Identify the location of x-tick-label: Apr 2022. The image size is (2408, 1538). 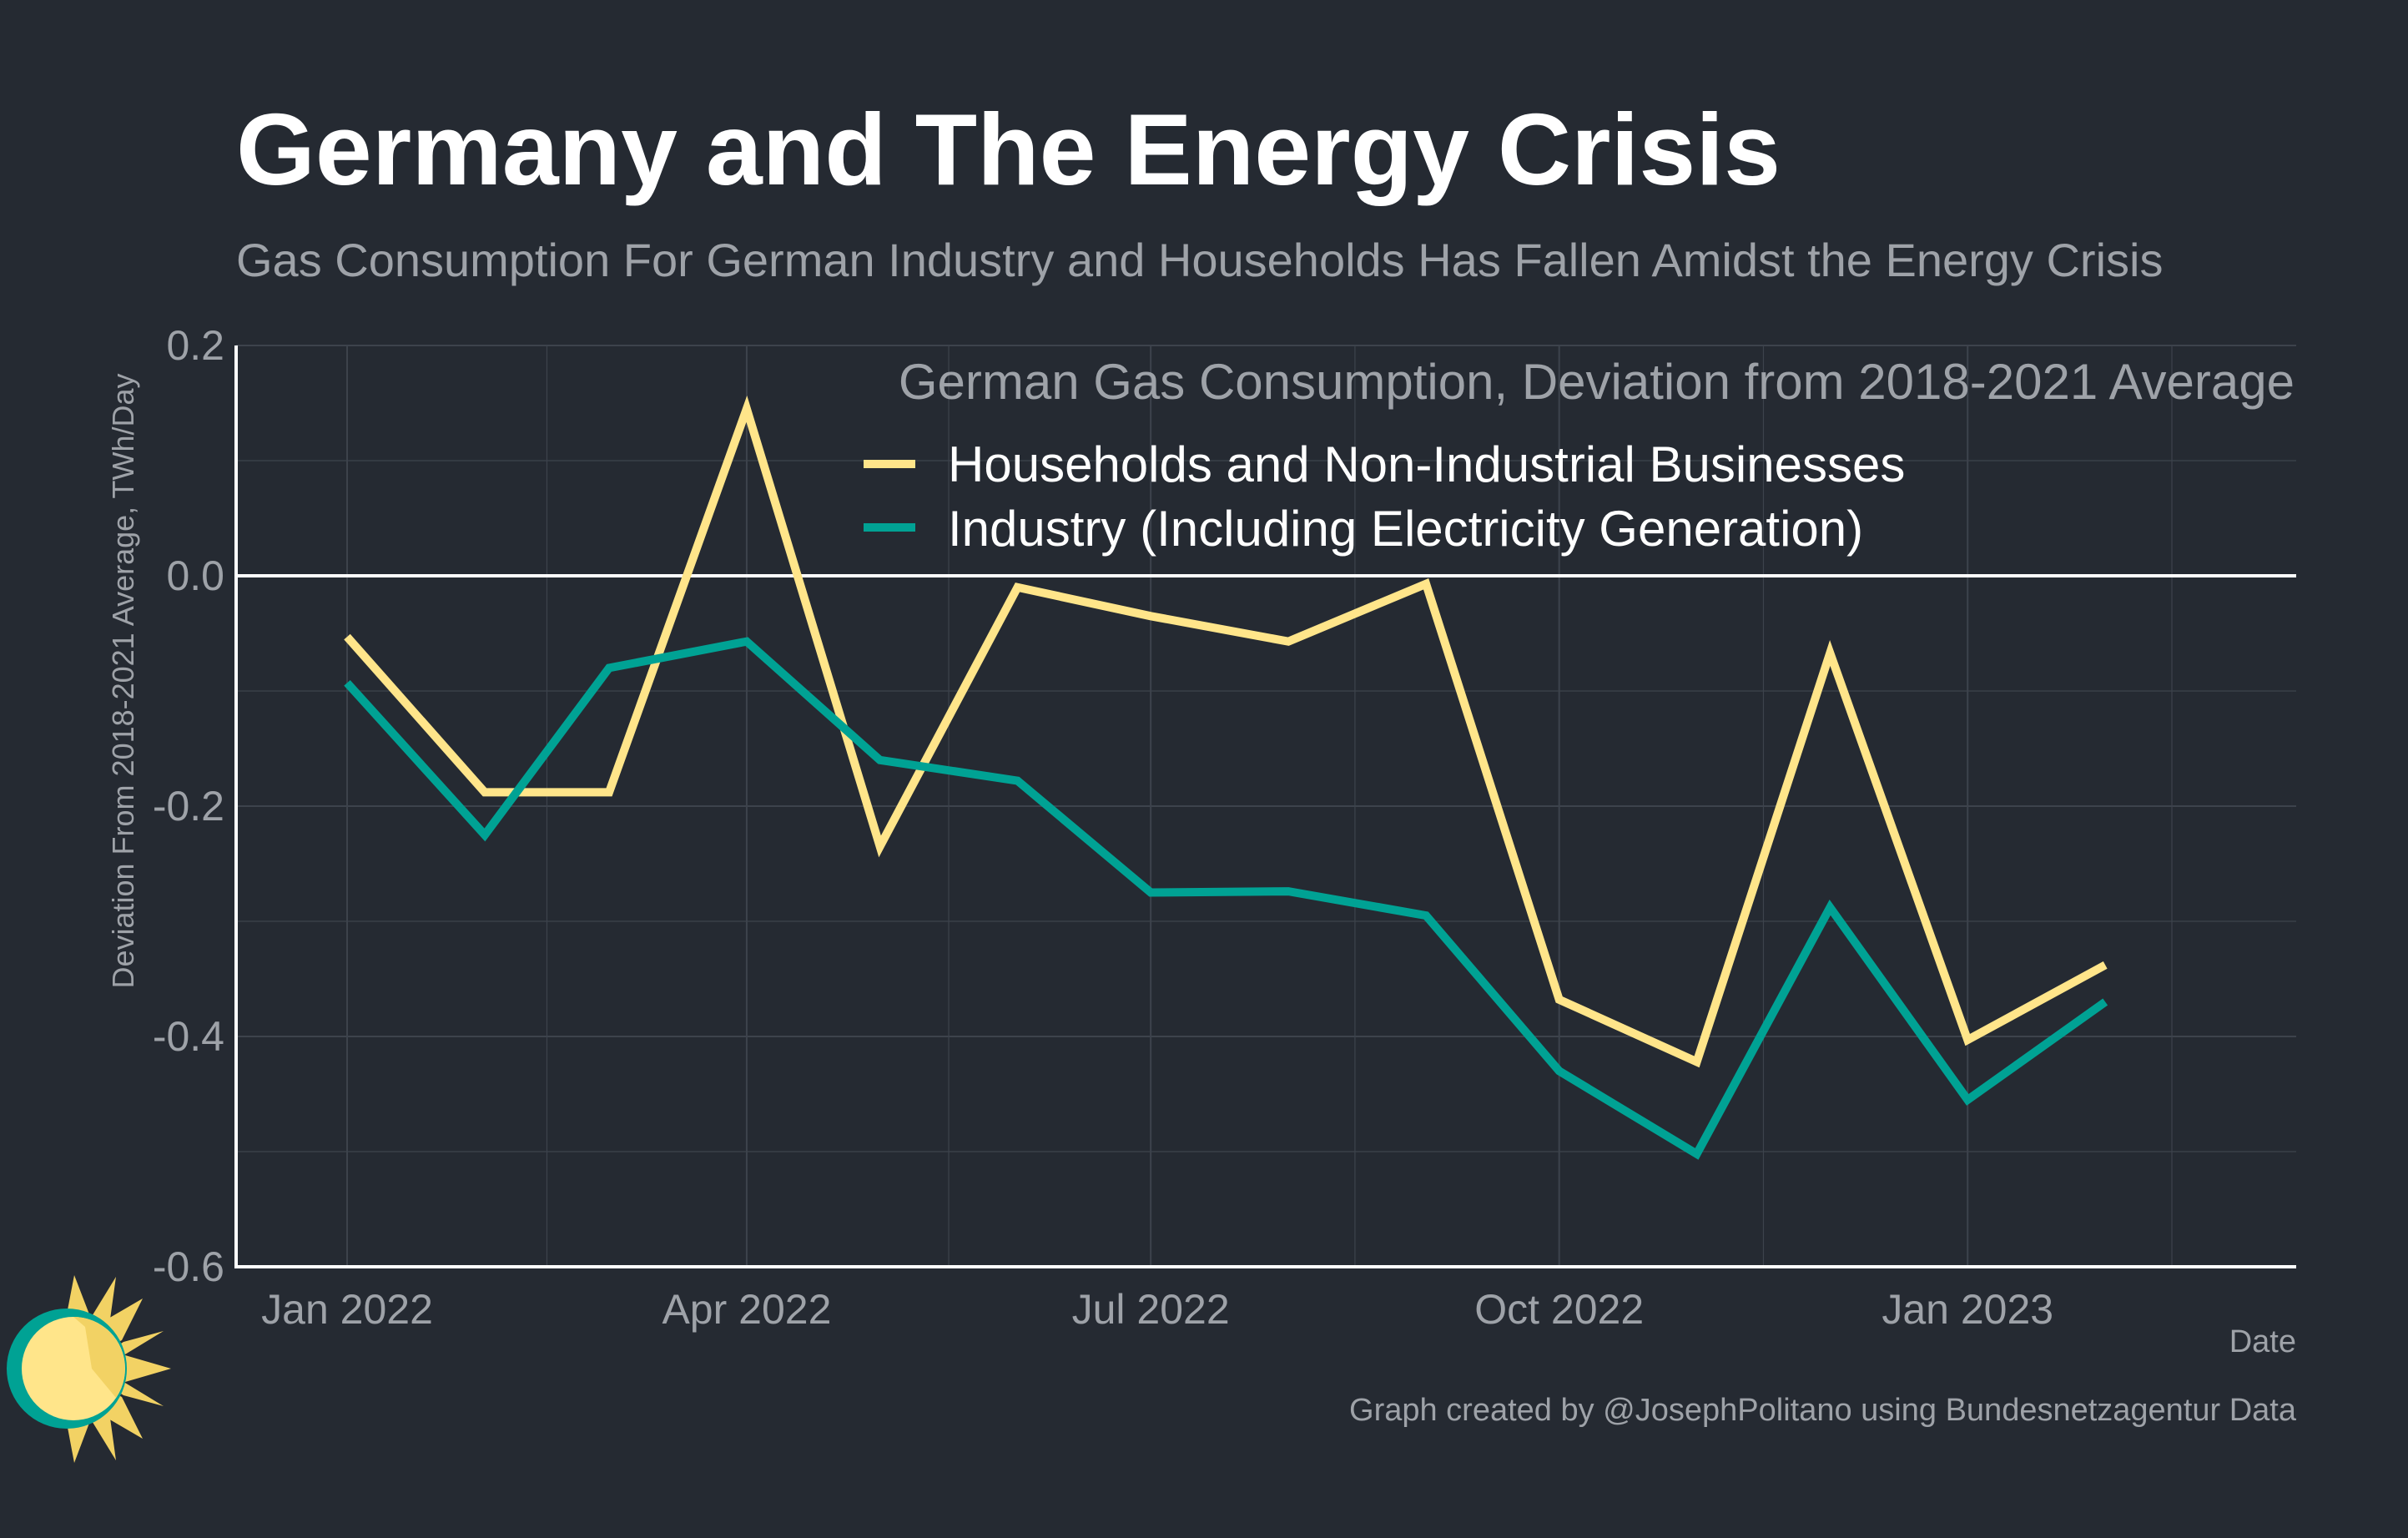
(746, 1309).